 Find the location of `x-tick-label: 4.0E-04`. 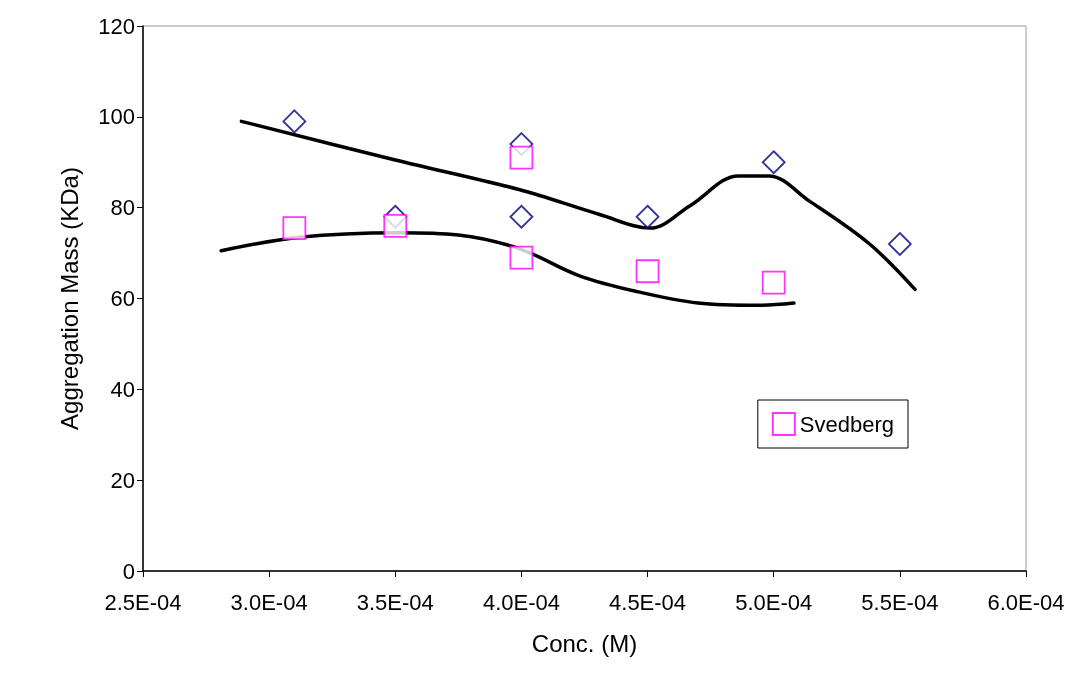

x-tick-label: 4.0E-04 is located at coordinates (521, 602).